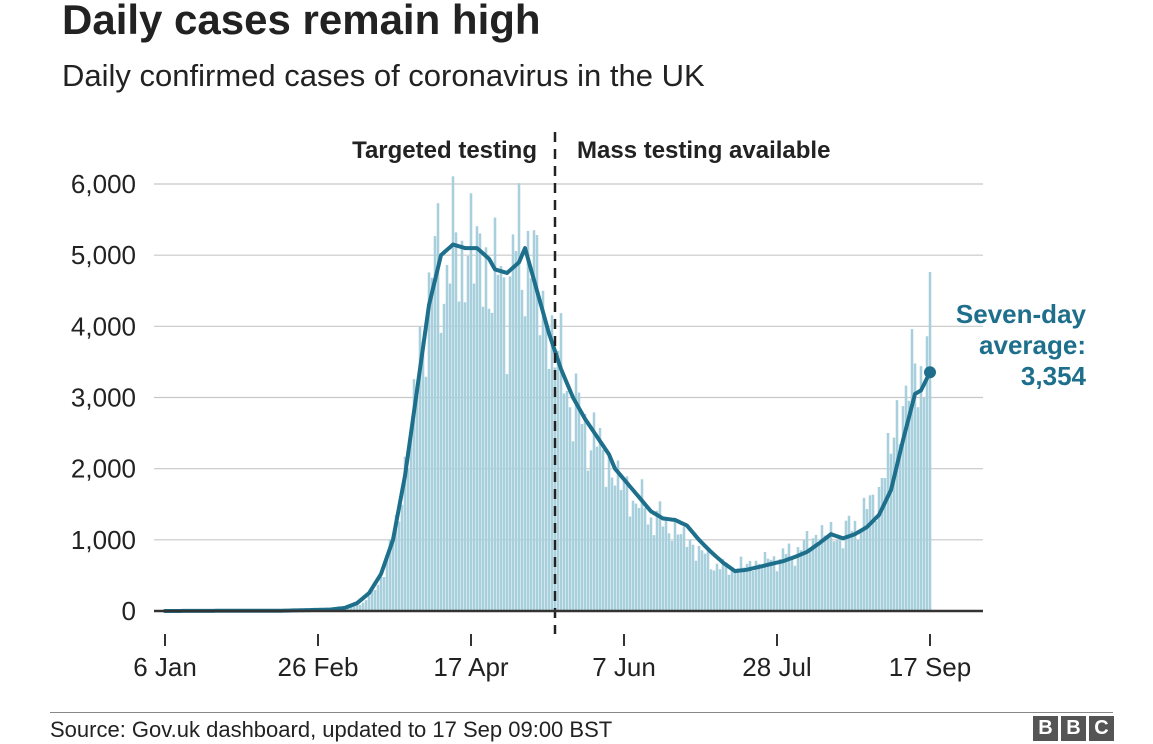 This screenshot has width=1153, height=744. What do you see at coordinates (1021, 314) in the screenshot?
I see `annotation-line: Seven-day` at bounding box center [1021, 314].